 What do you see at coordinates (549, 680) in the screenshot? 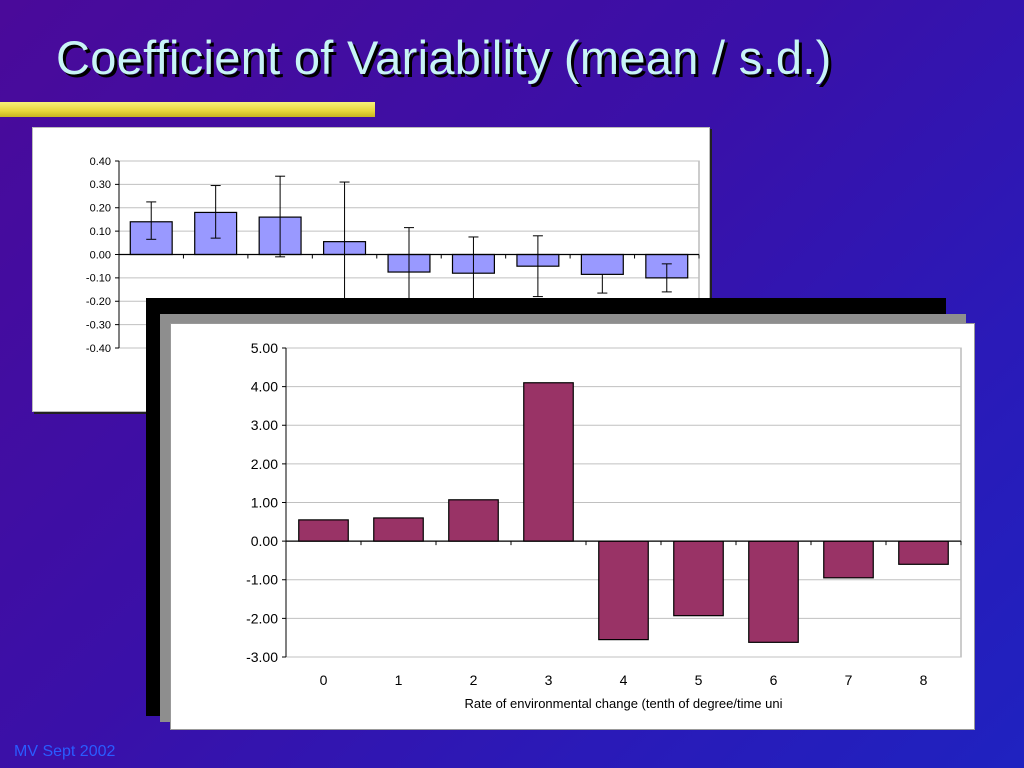
I see `x-tick-label: 3` at bounding box center [549, 680].